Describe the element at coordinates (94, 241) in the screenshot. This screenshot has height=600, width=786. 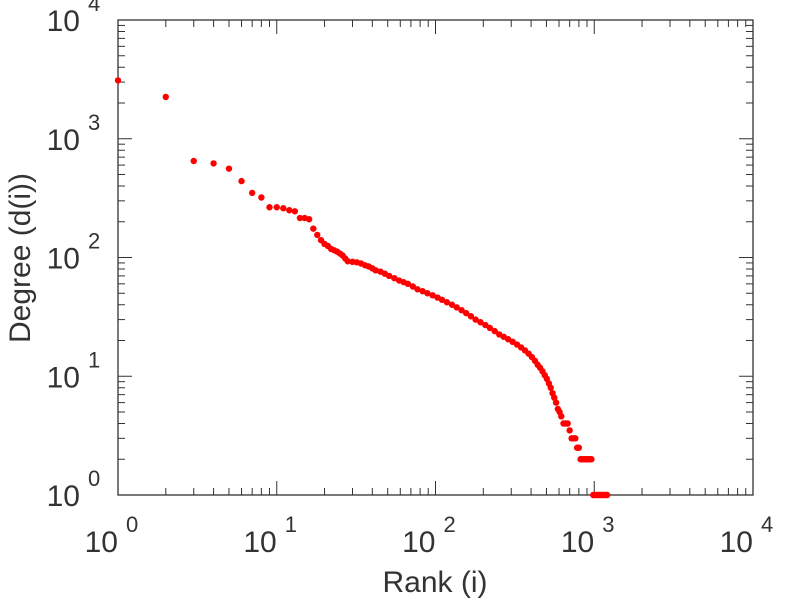
I see `y-tick-label-exponent: 2` at that location.